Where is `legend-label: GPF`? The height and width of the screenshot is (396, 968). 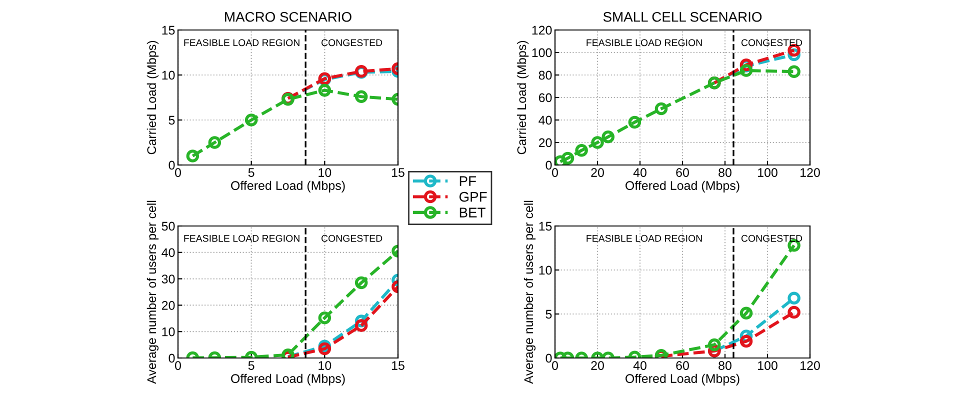
legend-label: GPF is located at coordinates (473, 197).